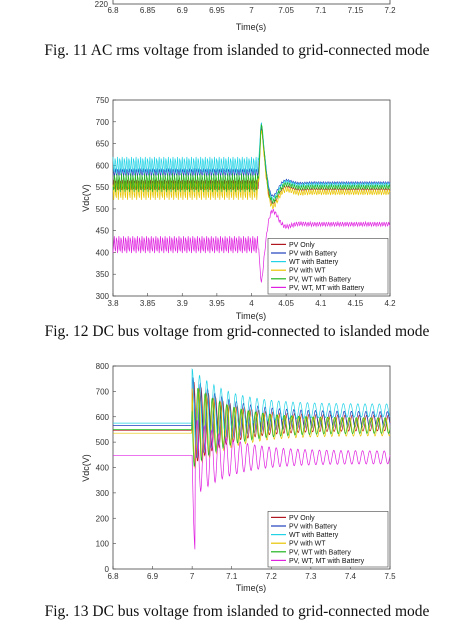  What do you see at coordinates (103, 366) in the screenshot?
I see `fig13-y-tick: 800` at bounding box center [103, 366].